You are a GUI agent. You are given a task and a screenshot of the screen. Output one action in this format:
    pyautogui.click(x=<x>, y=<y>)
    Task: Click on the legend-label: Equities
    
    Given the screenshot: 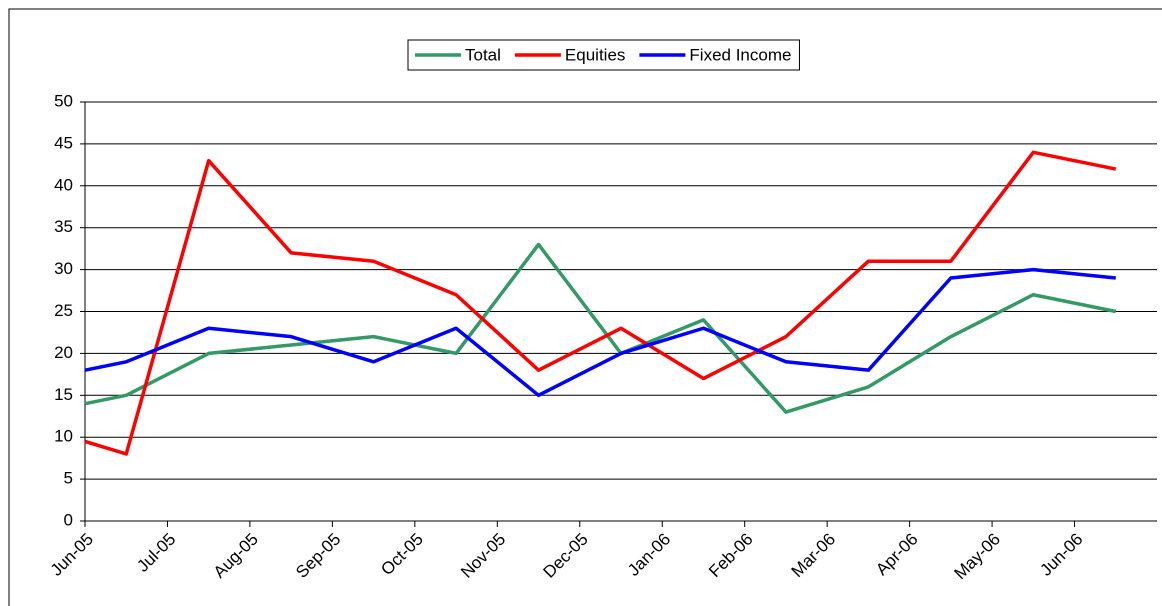 What is the action you would take?
    pyautogui.click(x=595, y=54)
    